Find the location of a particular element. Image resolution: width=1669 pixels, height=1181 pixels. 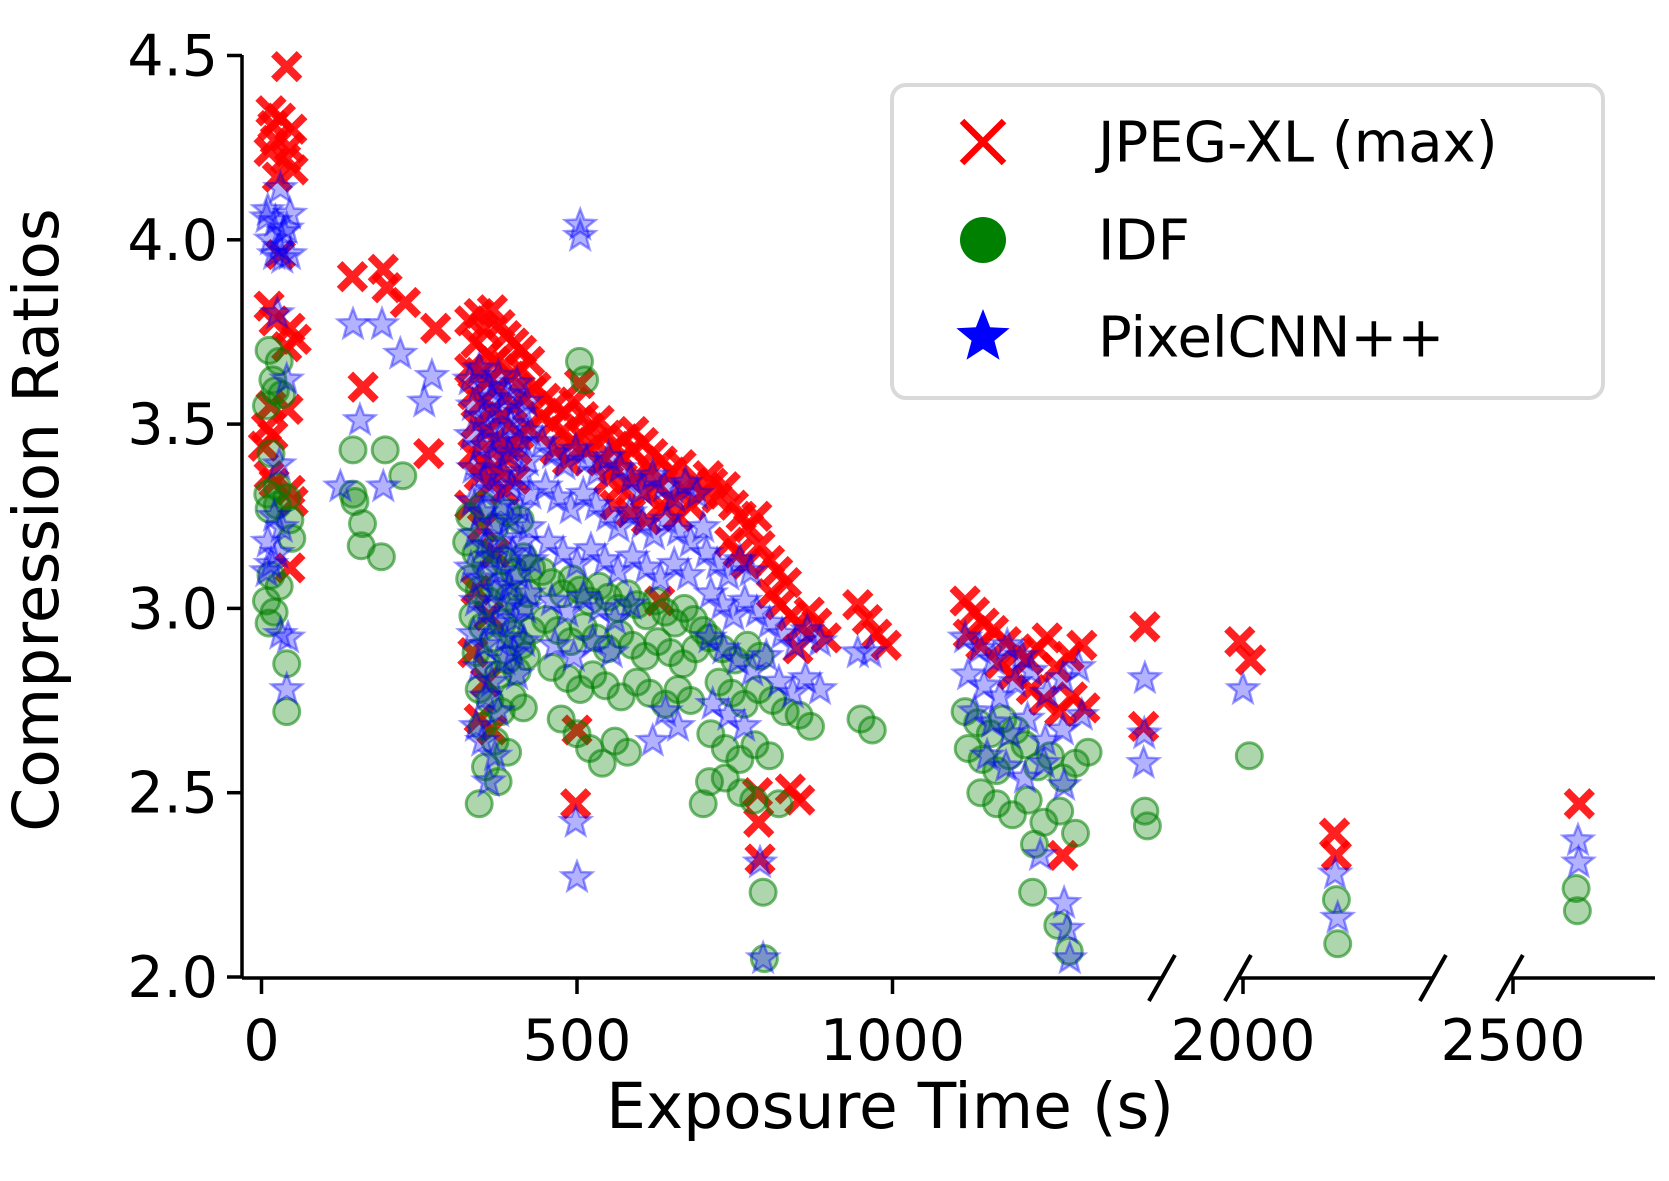

legend-entry-pixelcnn: PixelCNN++ is located at coordinates (1200, 338).